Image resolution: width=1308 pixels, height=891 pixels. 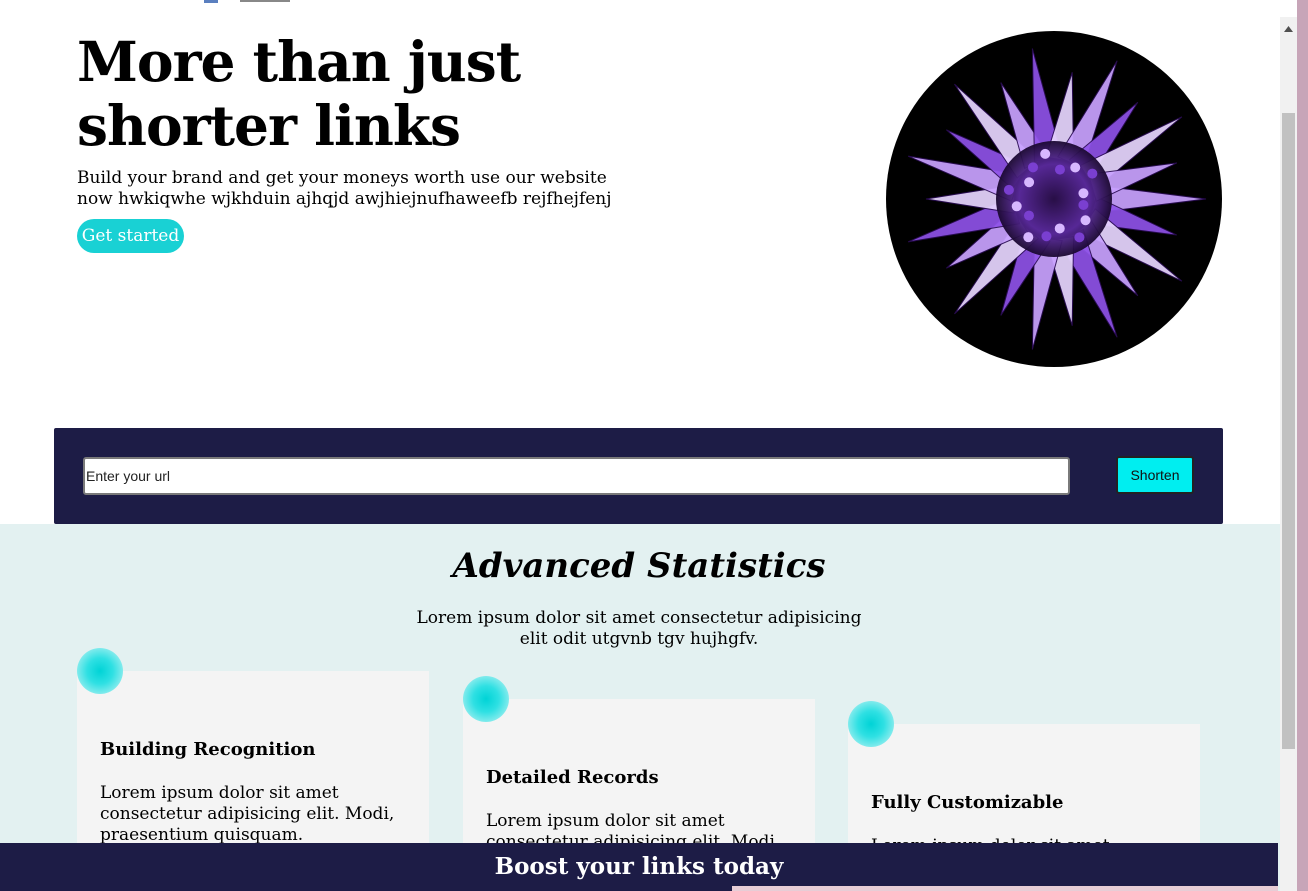 I want to click on hero-illustration, so click(x=1054, y=199).